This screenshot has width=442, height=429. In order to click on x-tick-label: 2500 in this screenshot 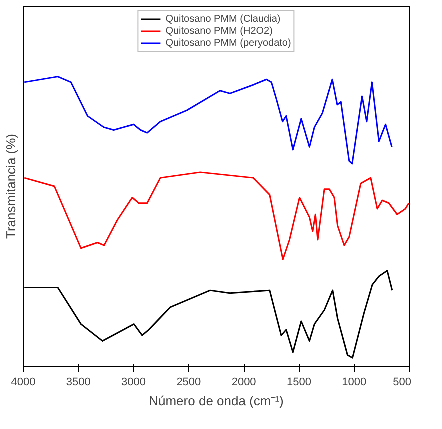, I will do `click(189, 382)`.